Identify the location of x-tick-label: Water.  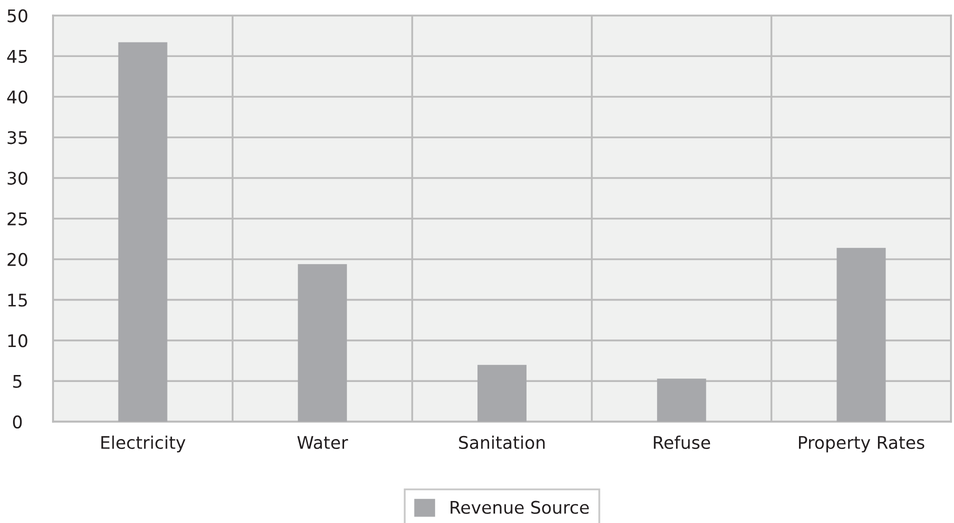
(322, 443).